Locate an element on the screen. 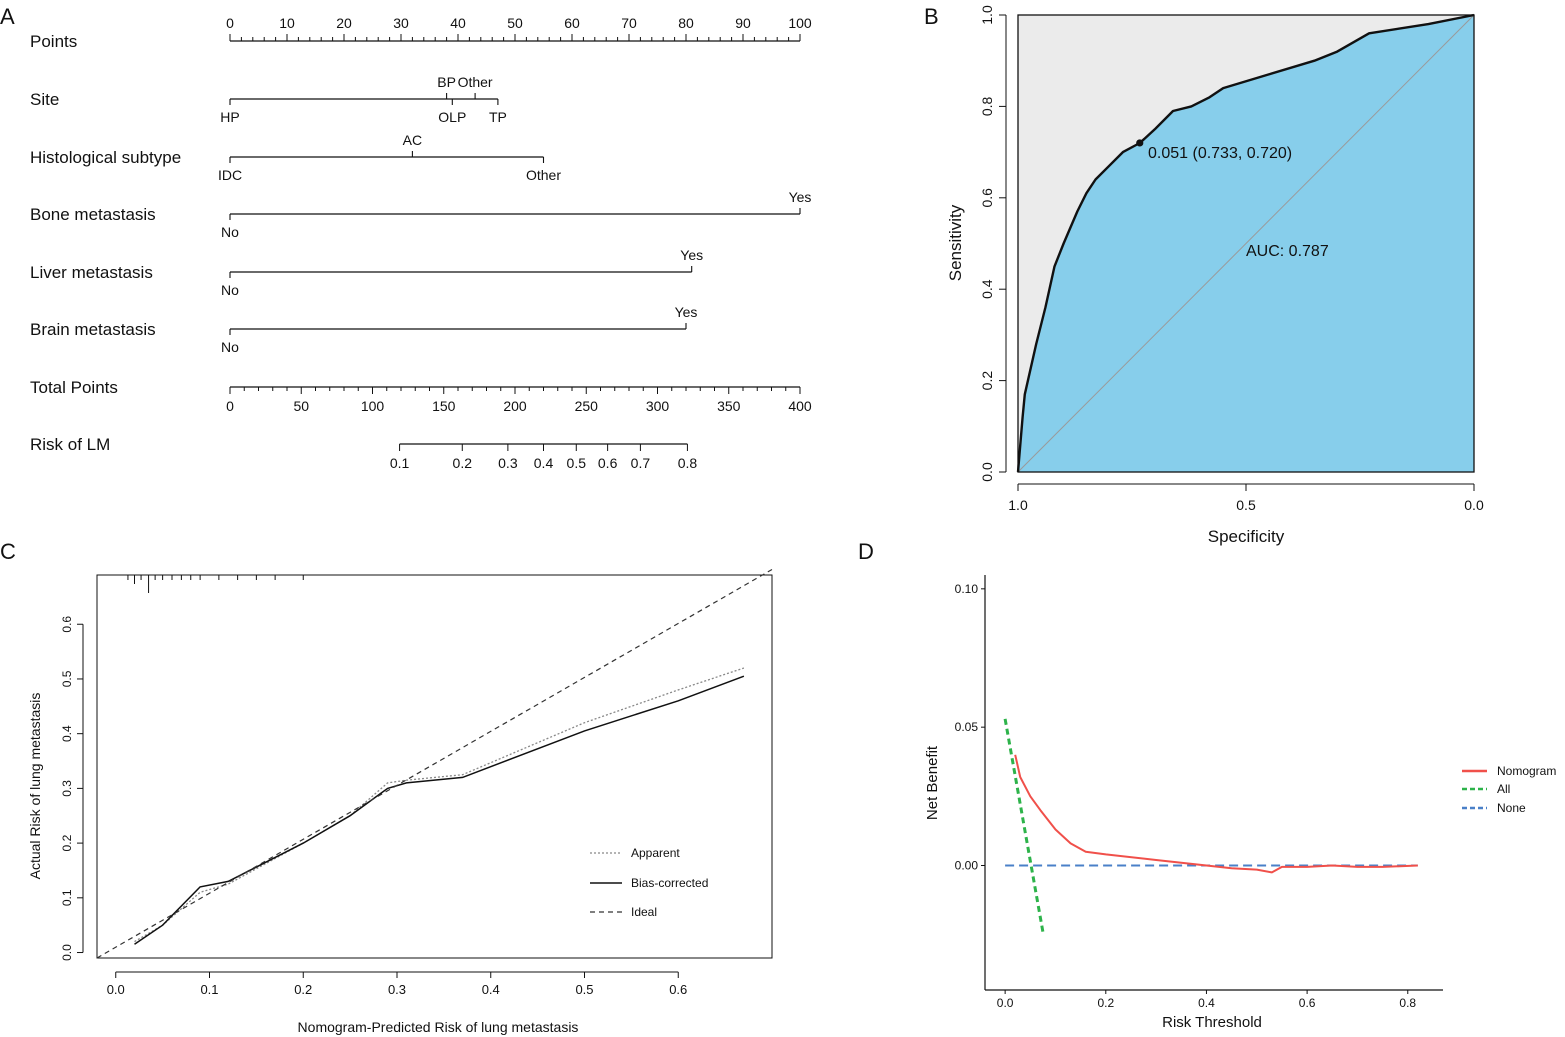  row-label-variable: Site is located at coordinates (44, 99).